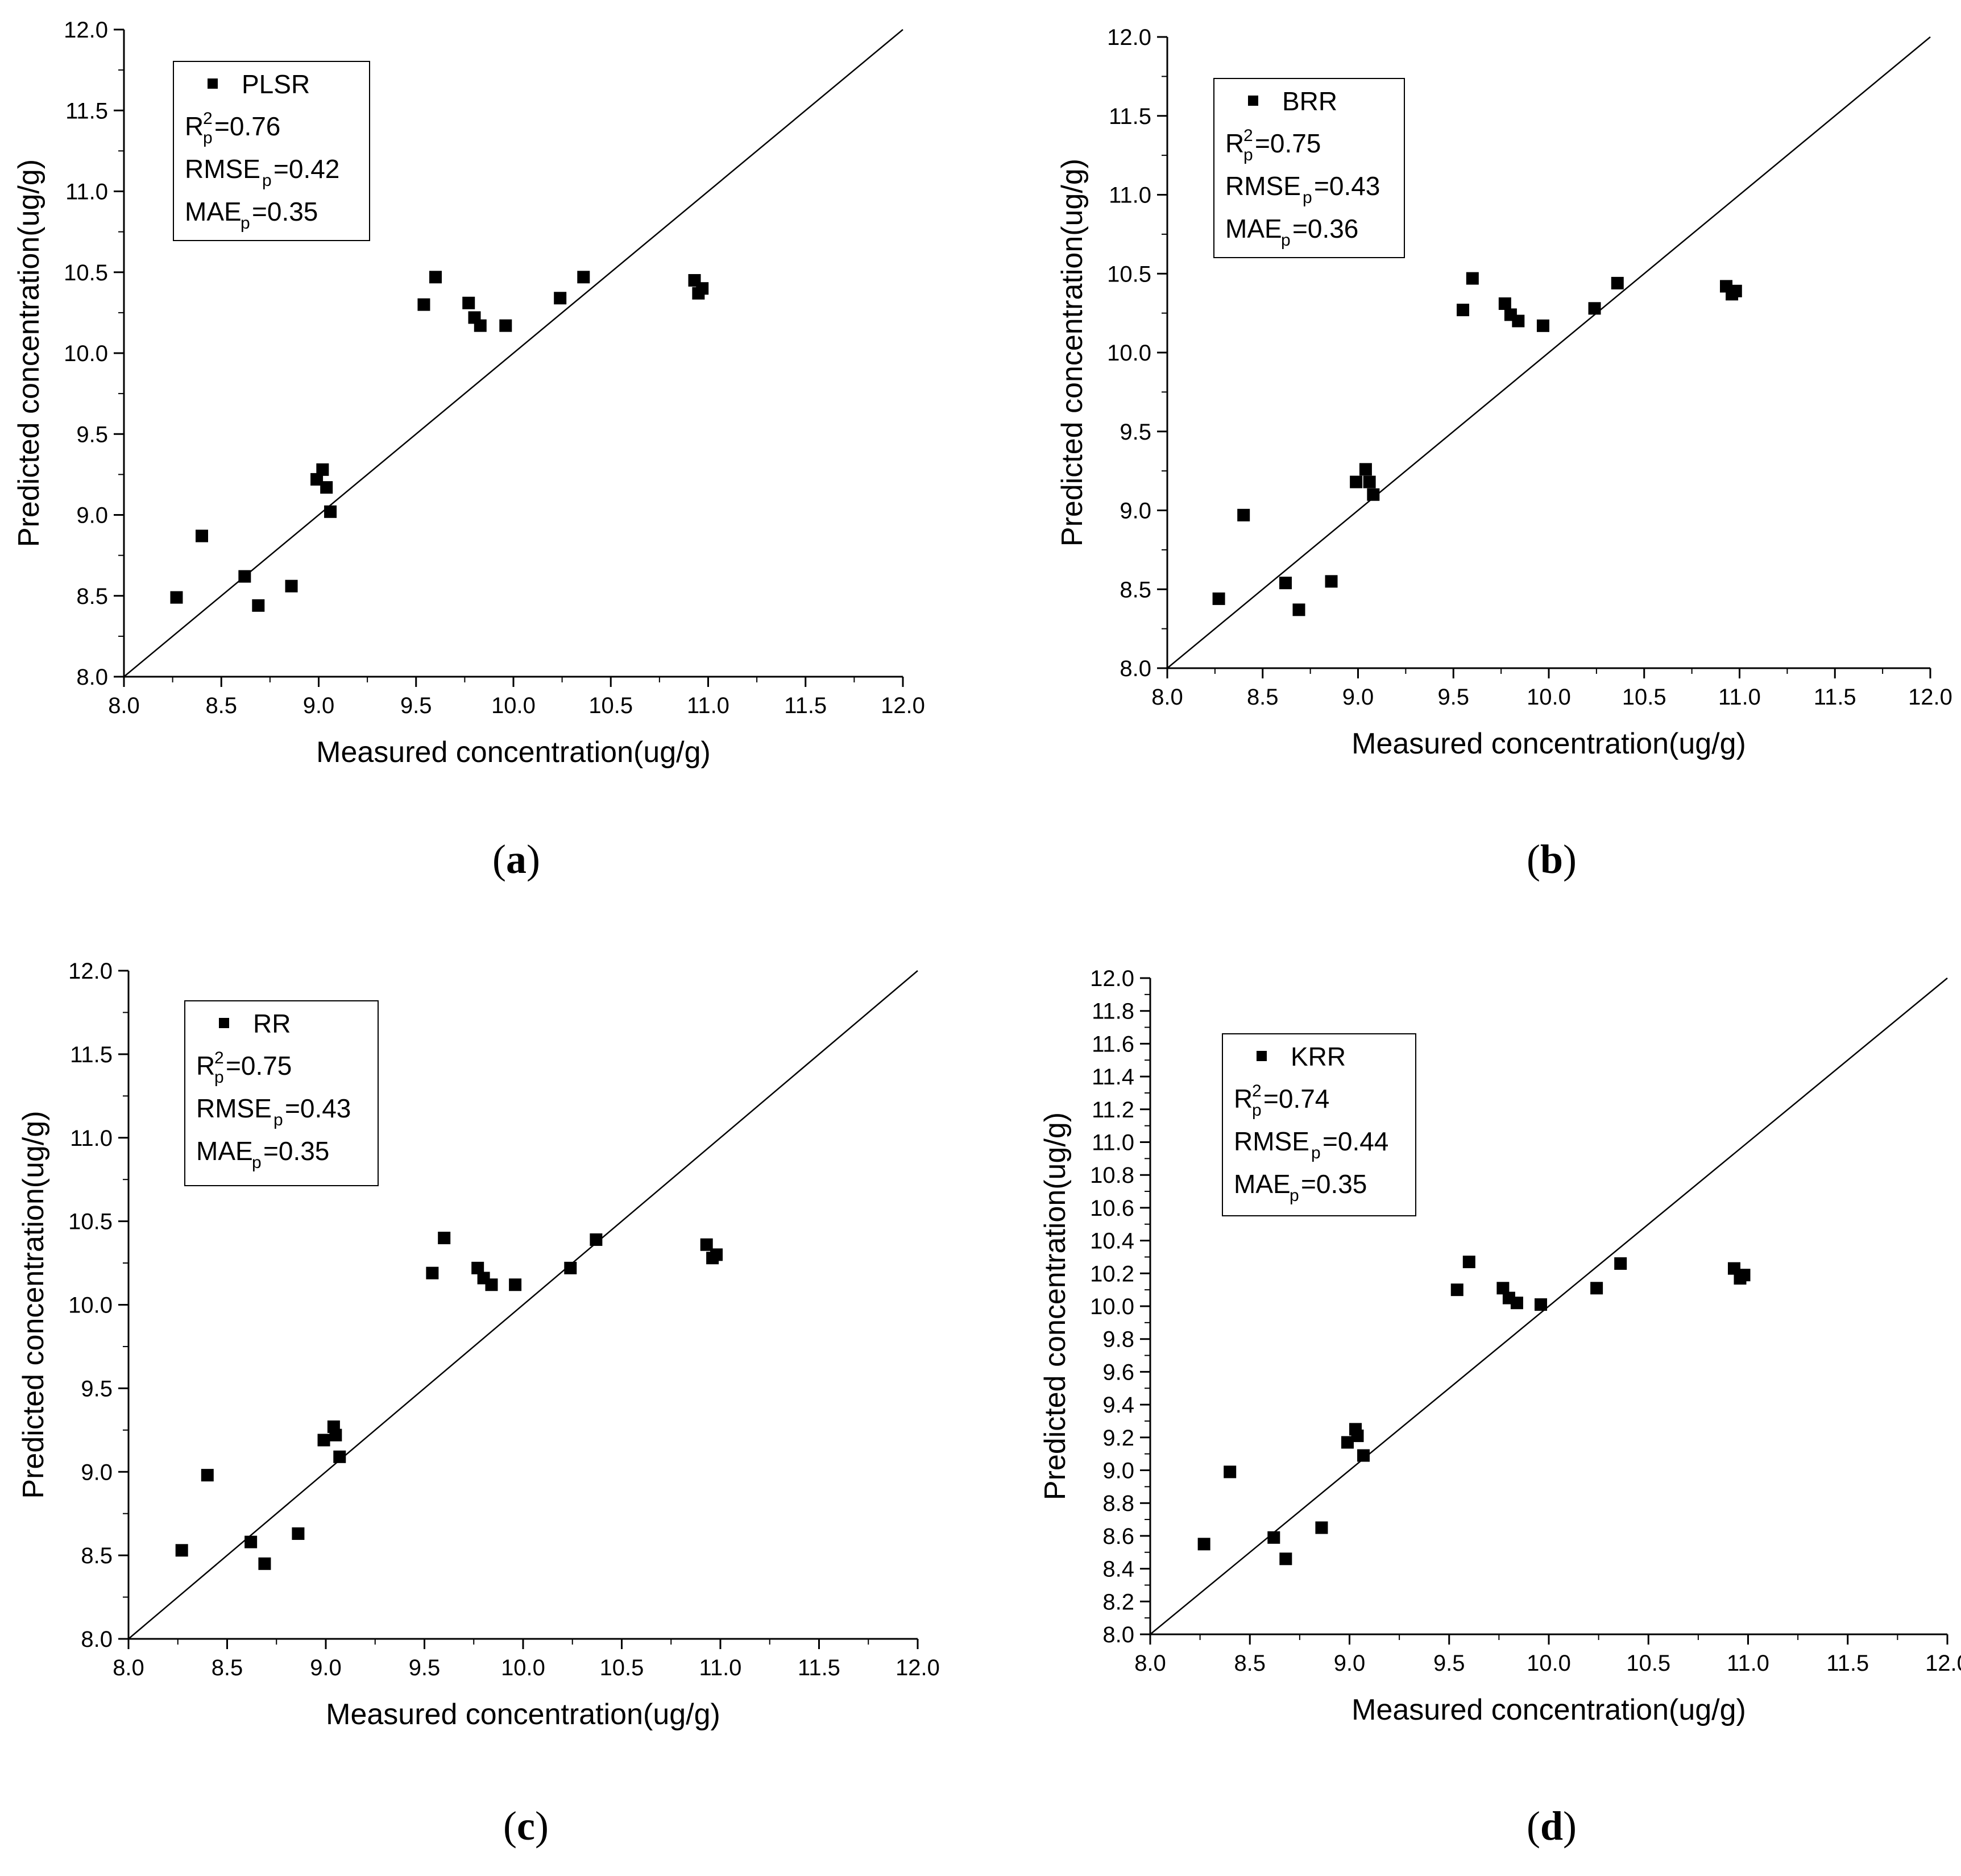 The height and width of the screenshot is (1876, 1961). Describe the element at coordinates (1551, 859) in the screenshot. I see `panel-caption-letter: b` at that location.